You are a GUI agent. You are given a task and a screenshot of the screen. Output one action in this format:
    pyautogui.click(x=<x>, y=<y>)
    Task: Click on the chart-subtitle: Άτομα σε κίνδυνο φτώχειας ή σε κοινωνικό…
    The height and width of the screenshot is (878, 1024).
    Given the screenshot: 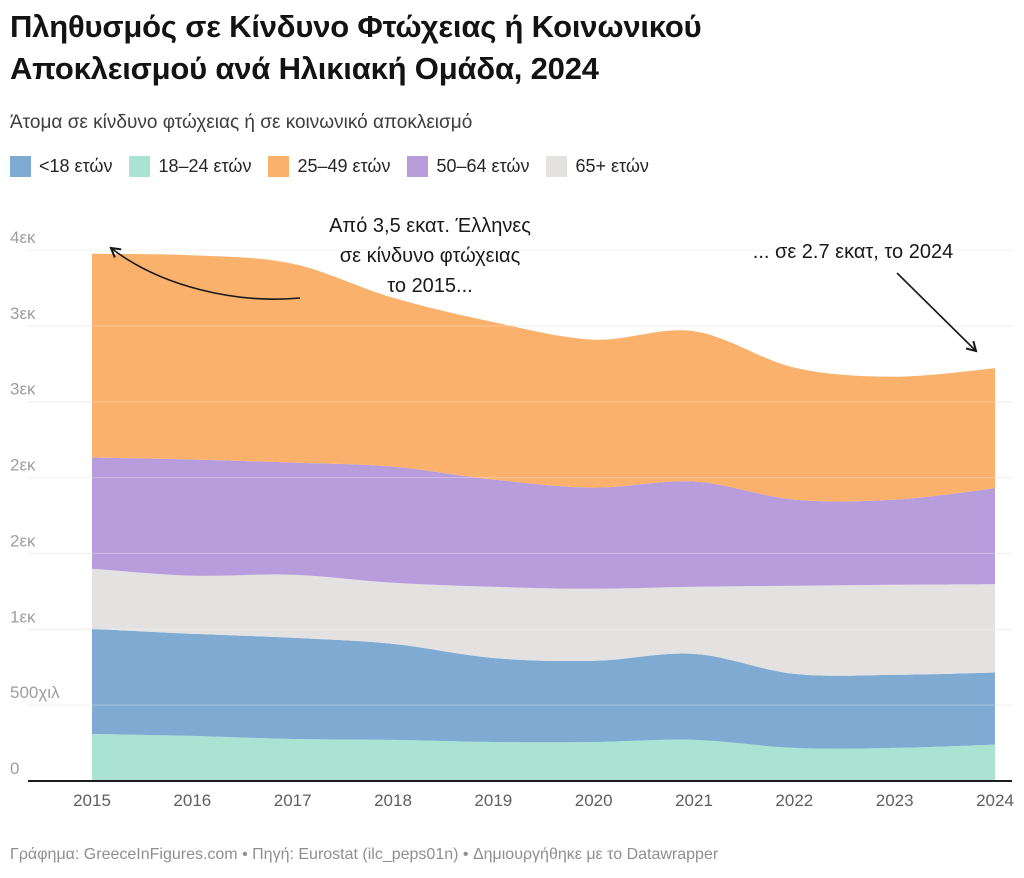 What is the action you would take?
    pyautogui.click(x=241, y=122)
    